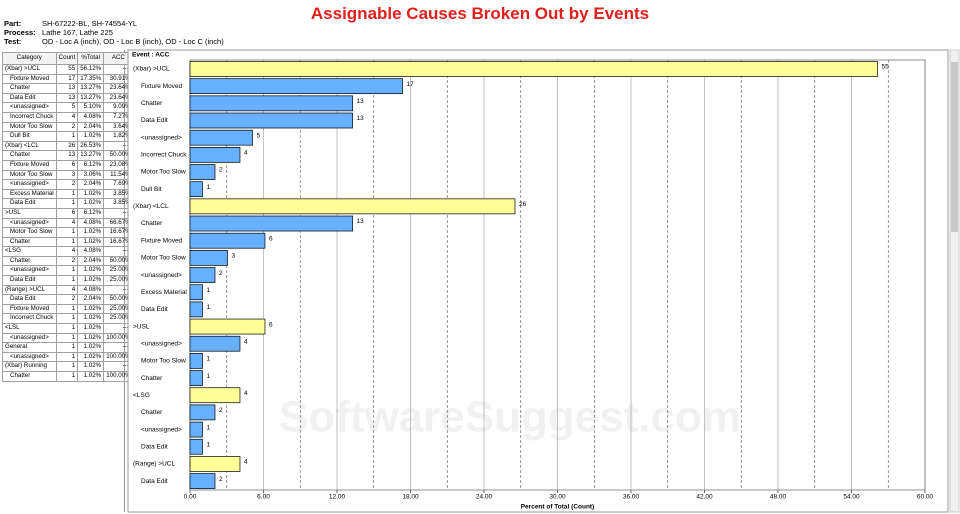 The width and height of the screenshot is (960, 514). Describe the element at coordinates (68, 376) in the screenshot. I see `table-row: Chatter 1 1.02% 100.00%` at that location.